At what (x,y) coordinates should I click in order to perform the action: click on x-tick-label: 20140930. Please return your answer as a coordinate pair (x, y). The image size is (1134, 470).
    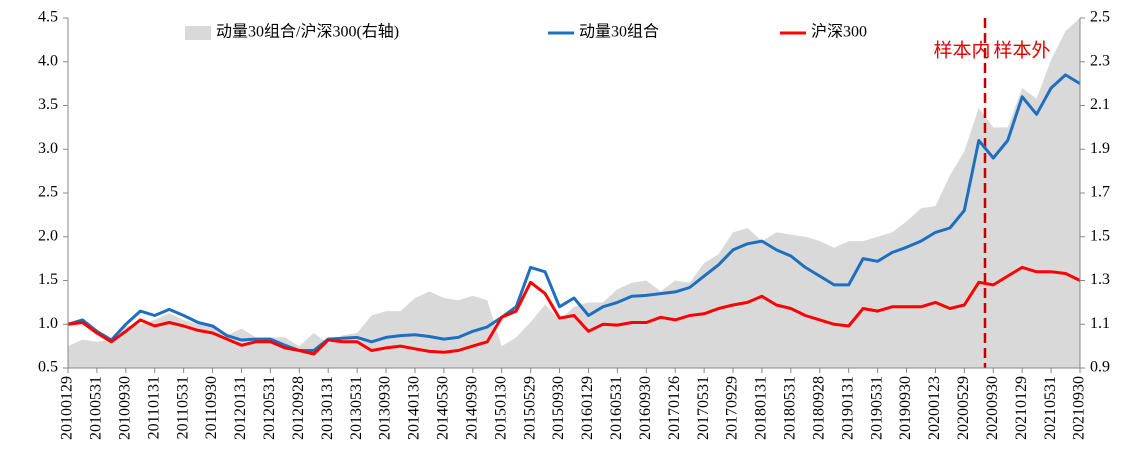
    Looking at the image, I should click on (471, 408).